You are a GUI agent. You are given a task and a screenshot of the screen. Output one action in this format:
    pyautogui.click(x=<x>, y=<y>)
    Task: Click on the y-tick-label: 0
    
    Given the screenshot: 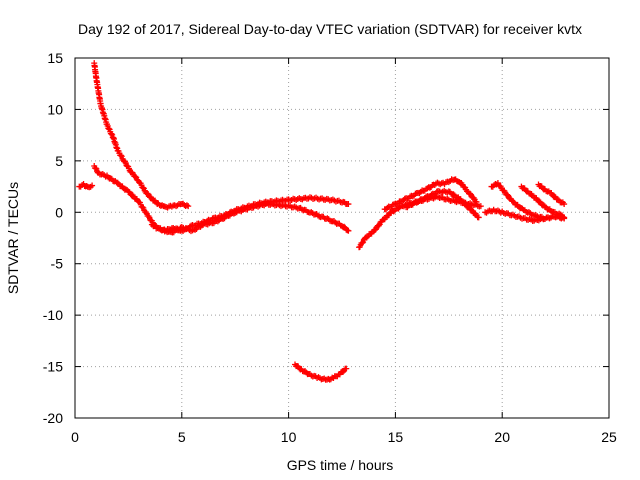 What is the action you would take?
    pyautogui.click(x=59, y=212)
    